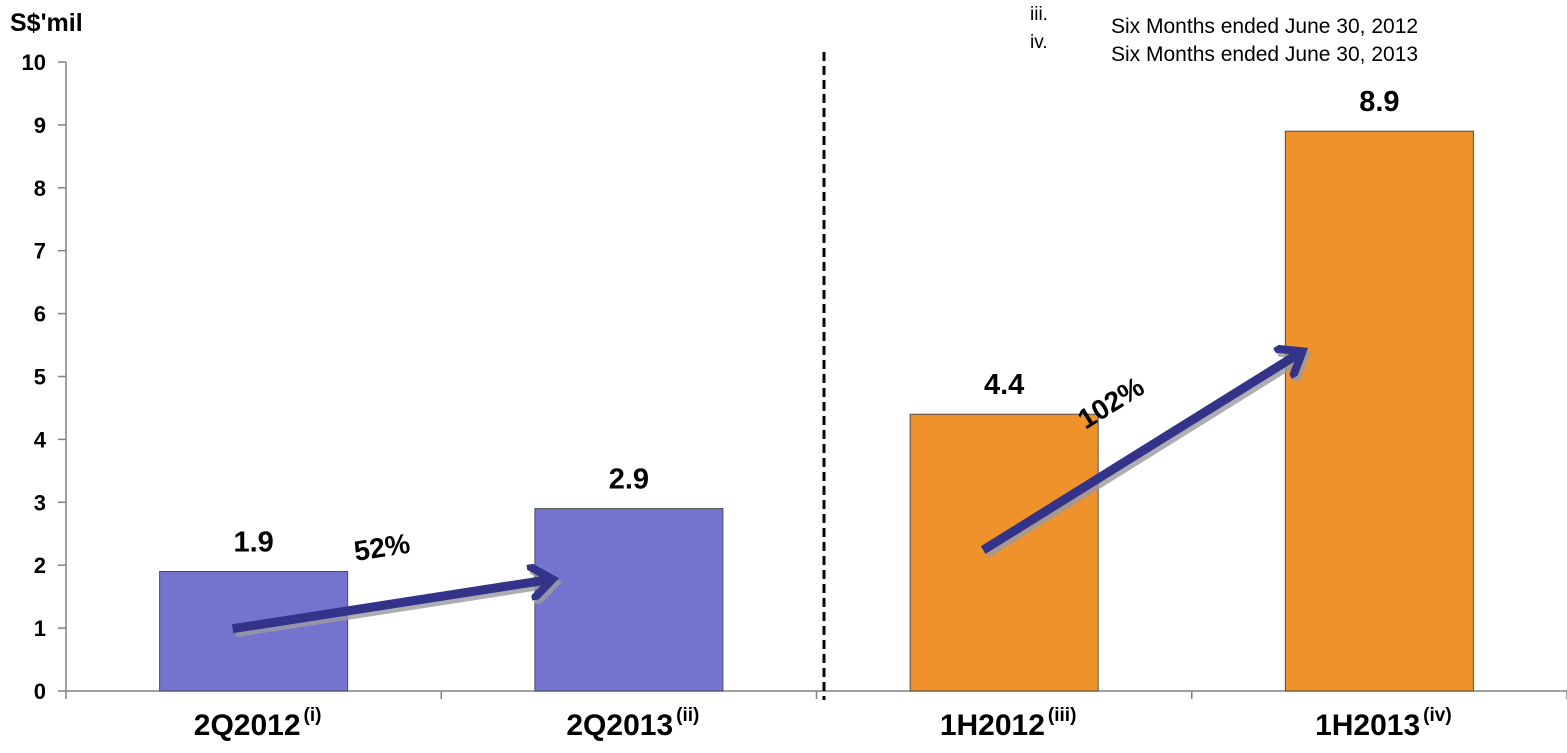 The image size is (1567, 753). What do you see at coordinates (382, 547) in the screenshot?
I see `growth-percent-label: 52%` at bounding box center [382, 547].